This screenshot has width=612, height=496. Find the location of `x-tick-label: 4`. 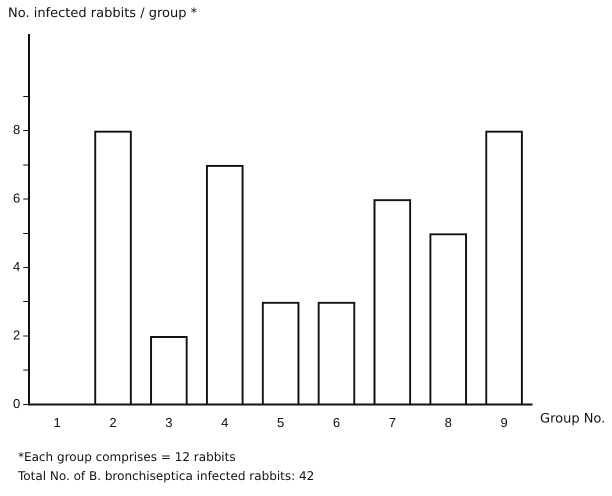

x-tick-label: 4 is located at coordinates (224, 422).